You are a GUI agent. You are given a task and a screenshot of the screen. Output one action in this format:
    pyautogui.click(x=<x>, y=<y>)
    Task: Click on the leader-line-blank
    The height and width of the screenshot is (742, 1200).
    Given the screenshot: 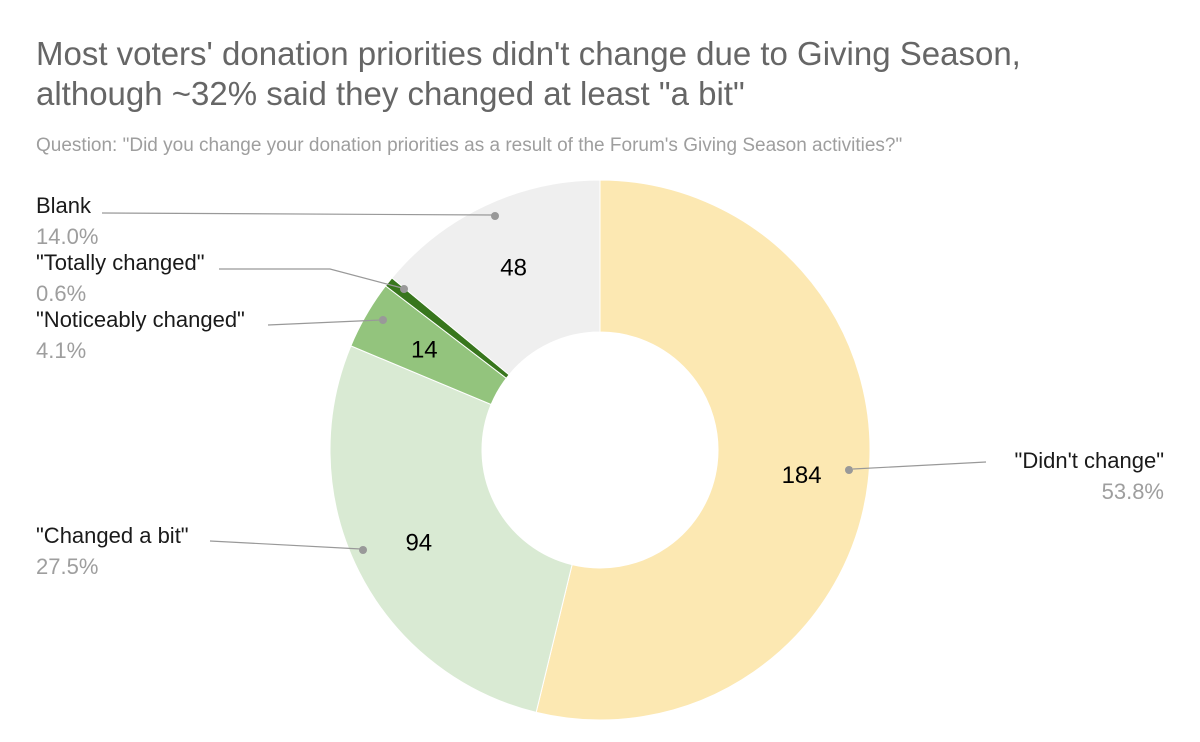 What is the action you would take?
    pyautogui.click(x=297, y=214)
    